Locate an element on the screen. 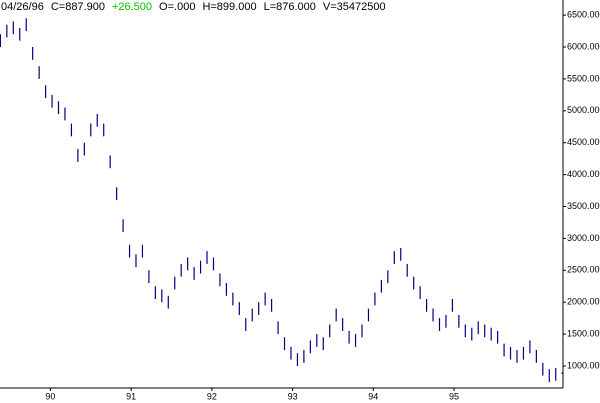  x-tick-label: 93 is located at coordinates (293, 396).